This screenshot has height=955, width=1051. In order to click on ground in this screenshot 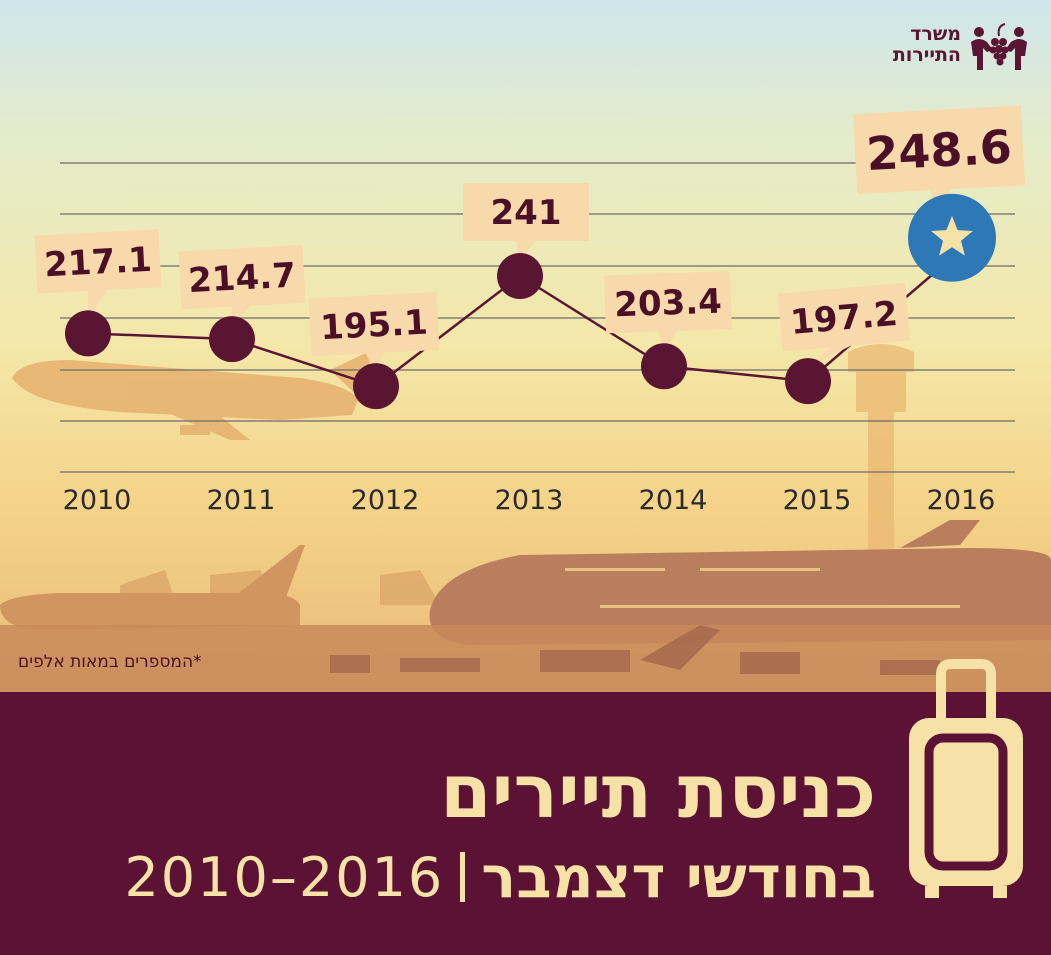, I will do `click(525, 658)`.